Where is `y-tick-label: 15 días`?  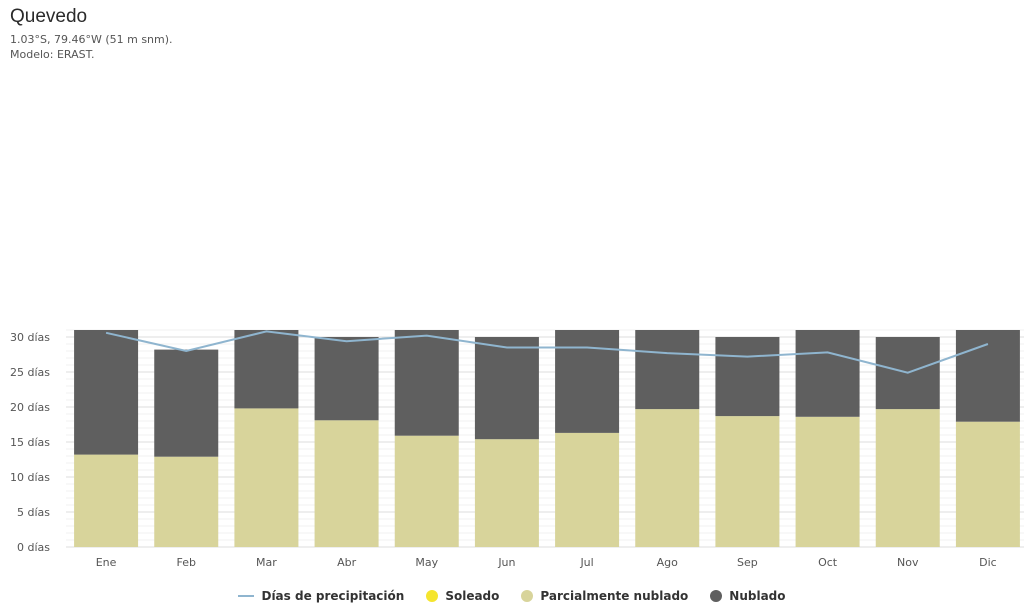 y-tick-label: 15 días is located at coordinates (30, 442).